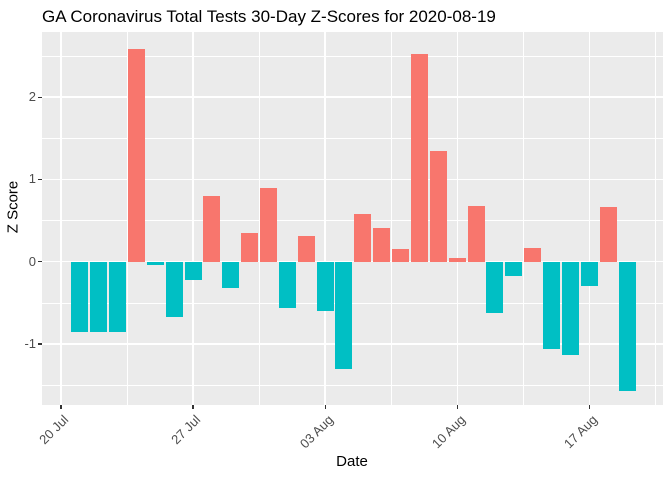 The height and width of the screenshot is (480, 672). What do you see at coordinates (54, 430) in the screenshot?
I see `x-tick-label: 20 Jul` at bounding box center [54, 430].